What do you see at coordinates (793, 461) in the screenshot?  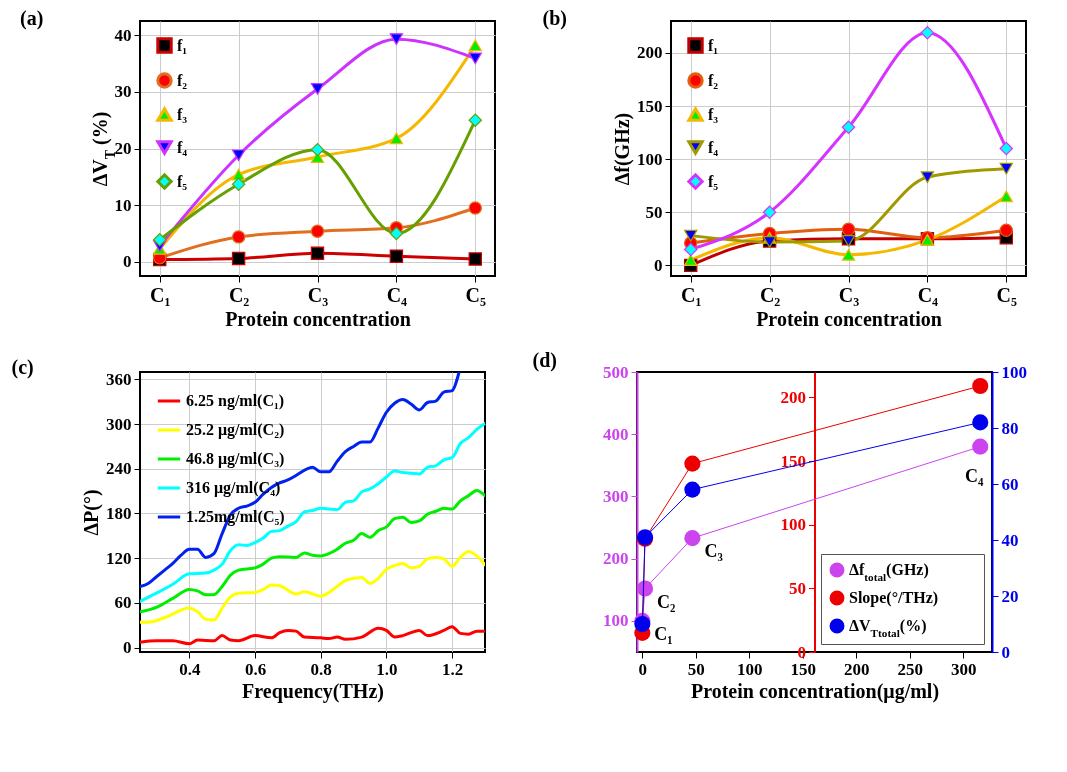 I see `y2-tick-label: 150` at bounding box center [793, 461].